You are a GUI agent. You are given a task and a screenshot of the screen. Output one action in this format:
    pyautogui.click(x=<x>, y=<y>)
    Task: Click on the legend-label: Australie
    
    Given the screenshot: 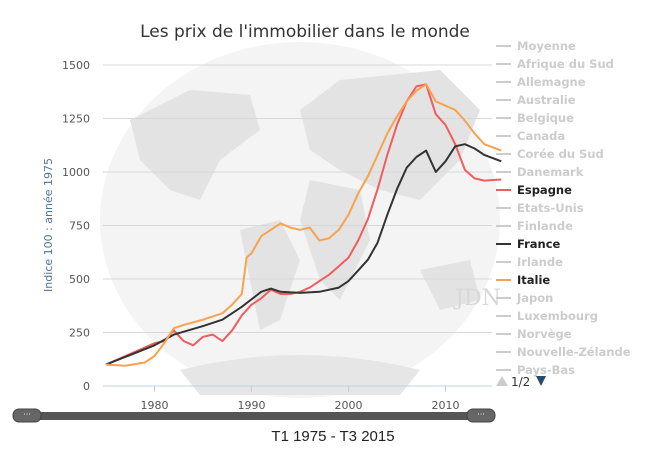 What is the action you would take?
    pyautogui.click(x=546, y=100)
    